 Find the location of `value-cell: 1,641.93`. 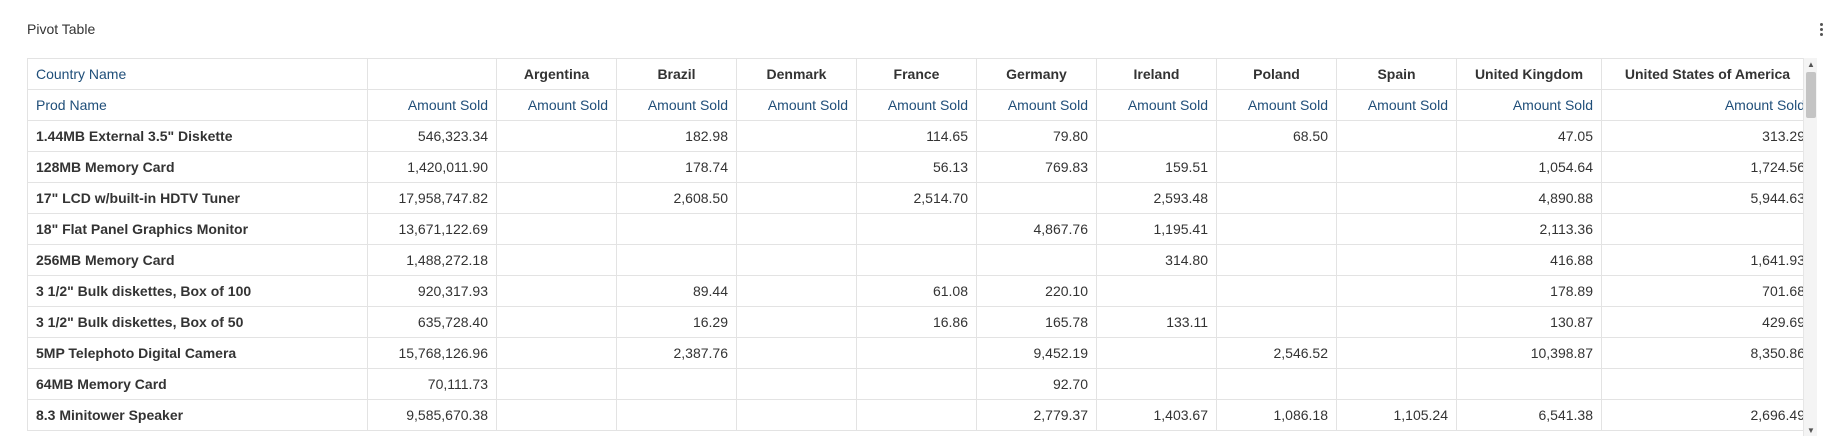

value-cell: 1,641.93 is located at coordinates (1707, 260).